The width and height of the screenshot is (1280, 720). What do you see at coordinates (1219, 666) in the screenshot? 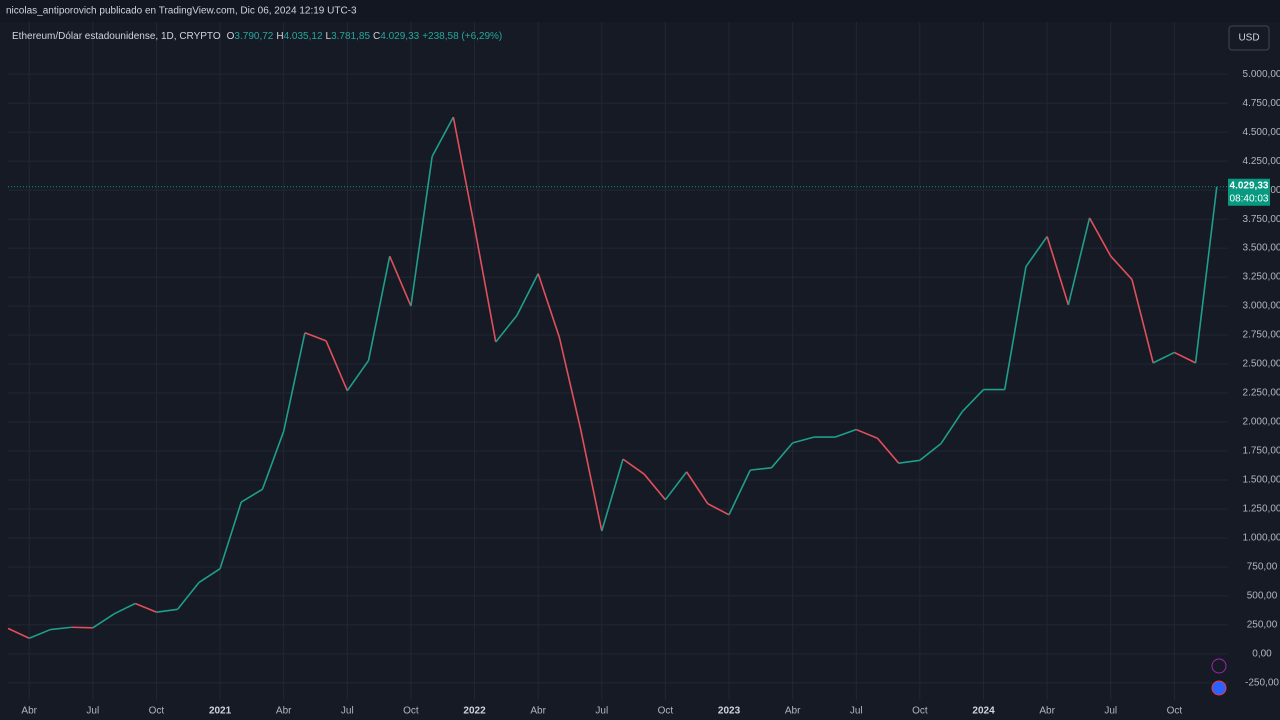
I see `alert-icon` at bounding box center [1219, 666].